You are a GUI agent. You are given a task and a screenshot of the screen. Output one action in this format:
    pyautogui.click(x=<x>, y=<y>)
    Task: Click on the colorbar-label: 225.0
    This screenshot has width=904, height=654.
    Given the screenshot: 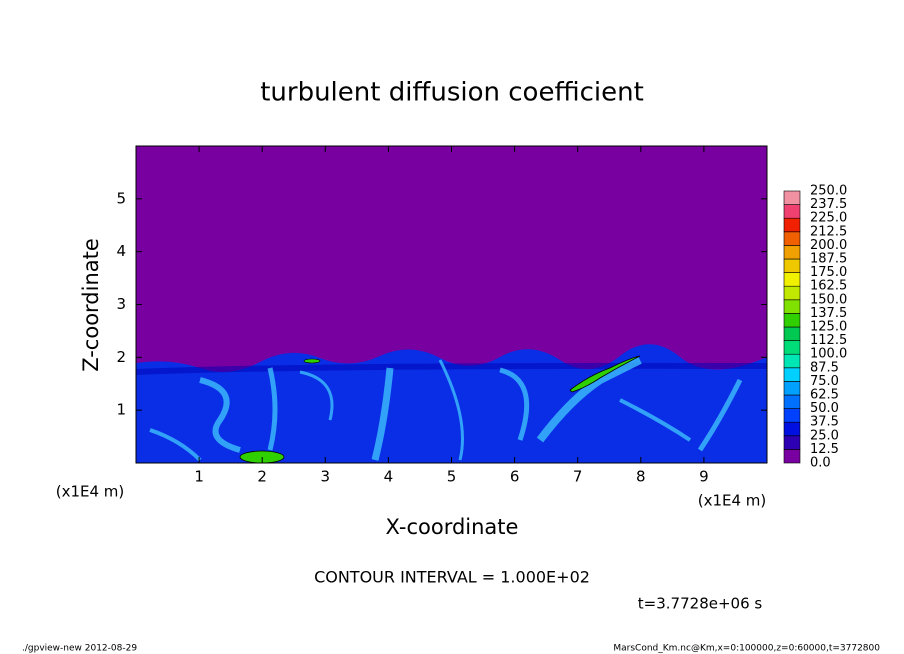 What is the action you would take?
    pyautogui.click(x=828, y=218)
    